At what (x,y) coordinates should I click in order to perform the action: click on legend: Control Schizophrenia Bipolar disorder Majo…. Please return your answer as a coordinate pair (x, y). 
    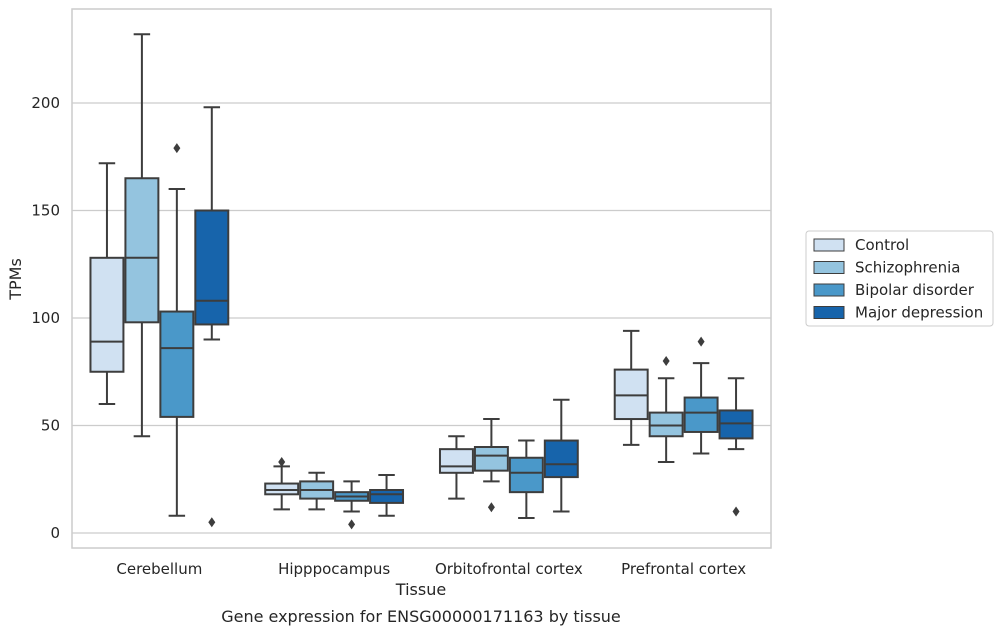
    Looking at the image, I should click on (899, 278).